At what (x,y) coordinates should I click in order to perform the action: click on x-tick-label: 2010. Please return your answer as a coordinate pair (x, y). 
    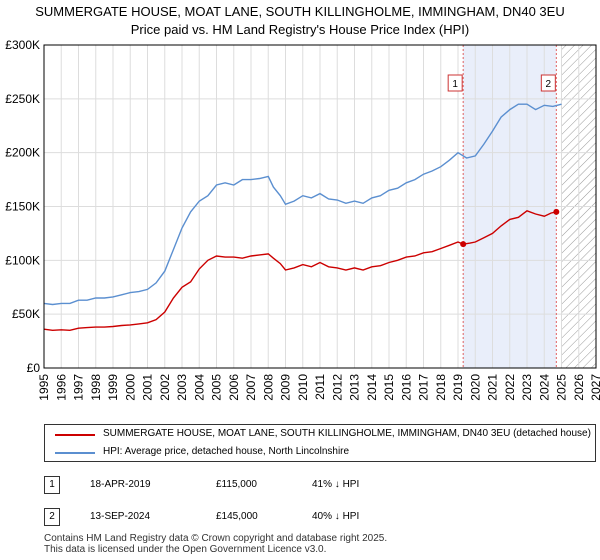
    Looking at the image, I should click on (303, 387).